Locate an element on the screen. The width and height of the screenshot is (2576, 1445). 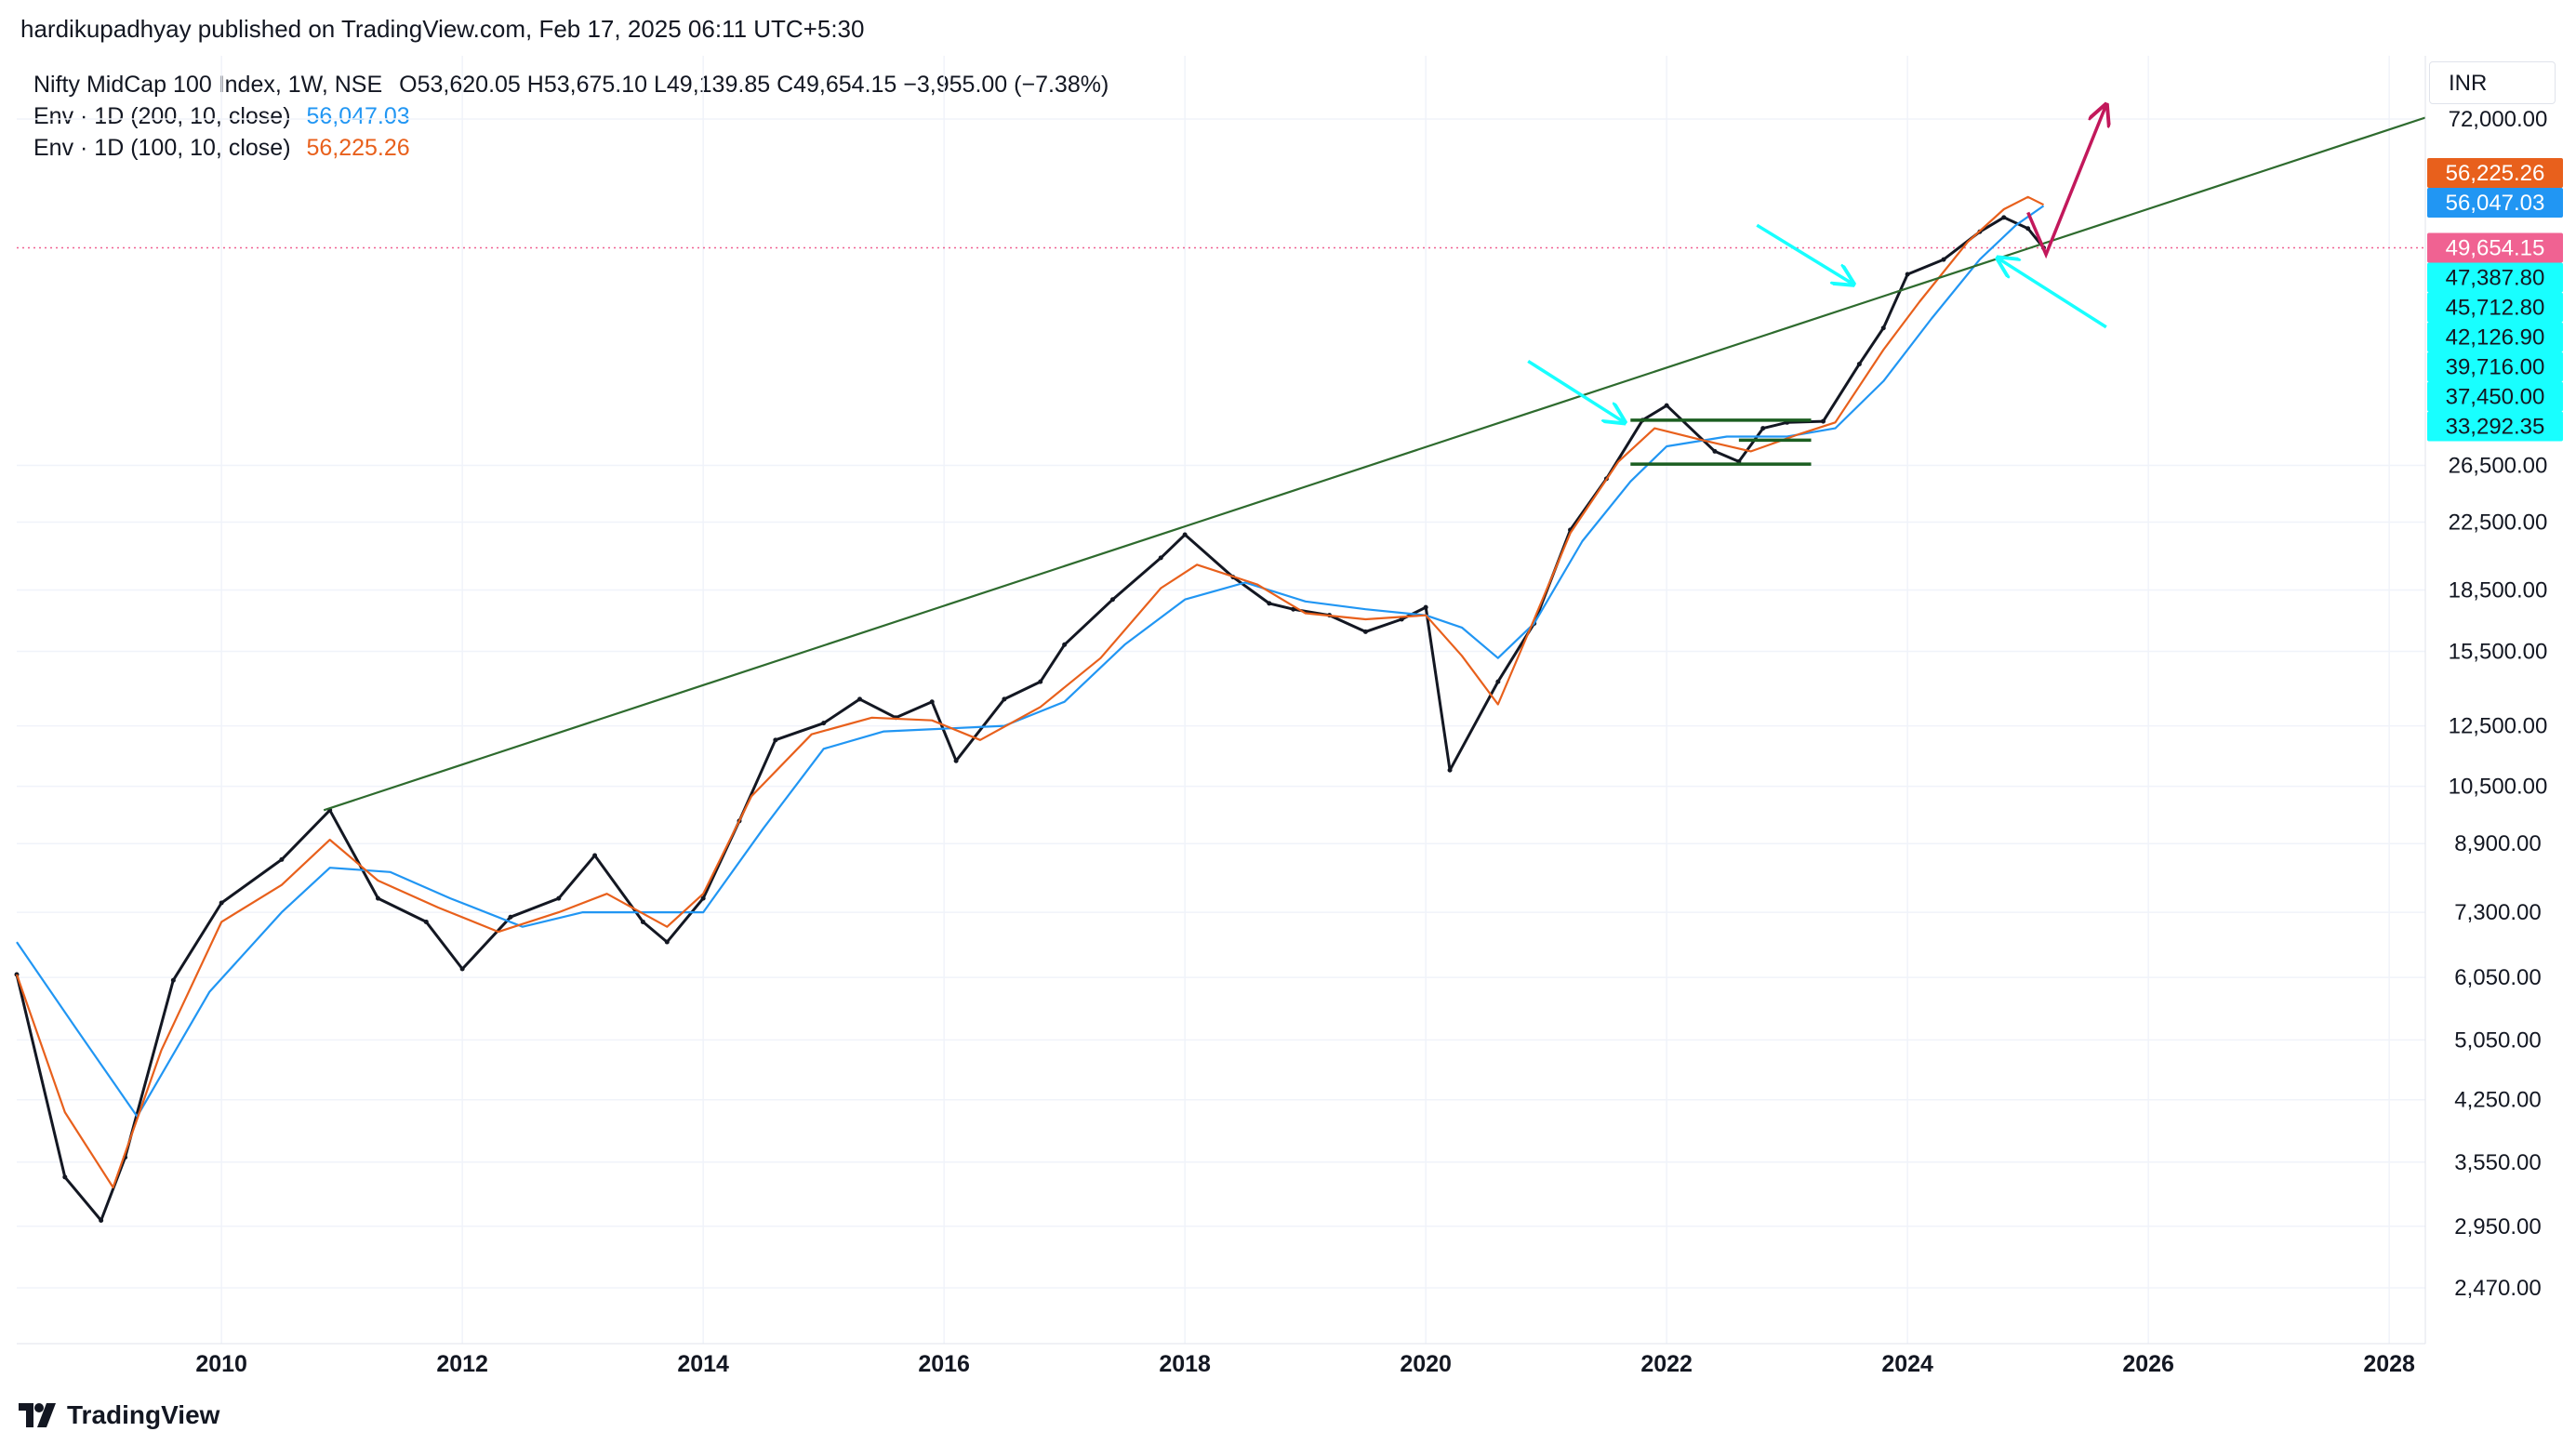
y-tick-label: 2,470.00 is located at coordinates (2497, 1288).